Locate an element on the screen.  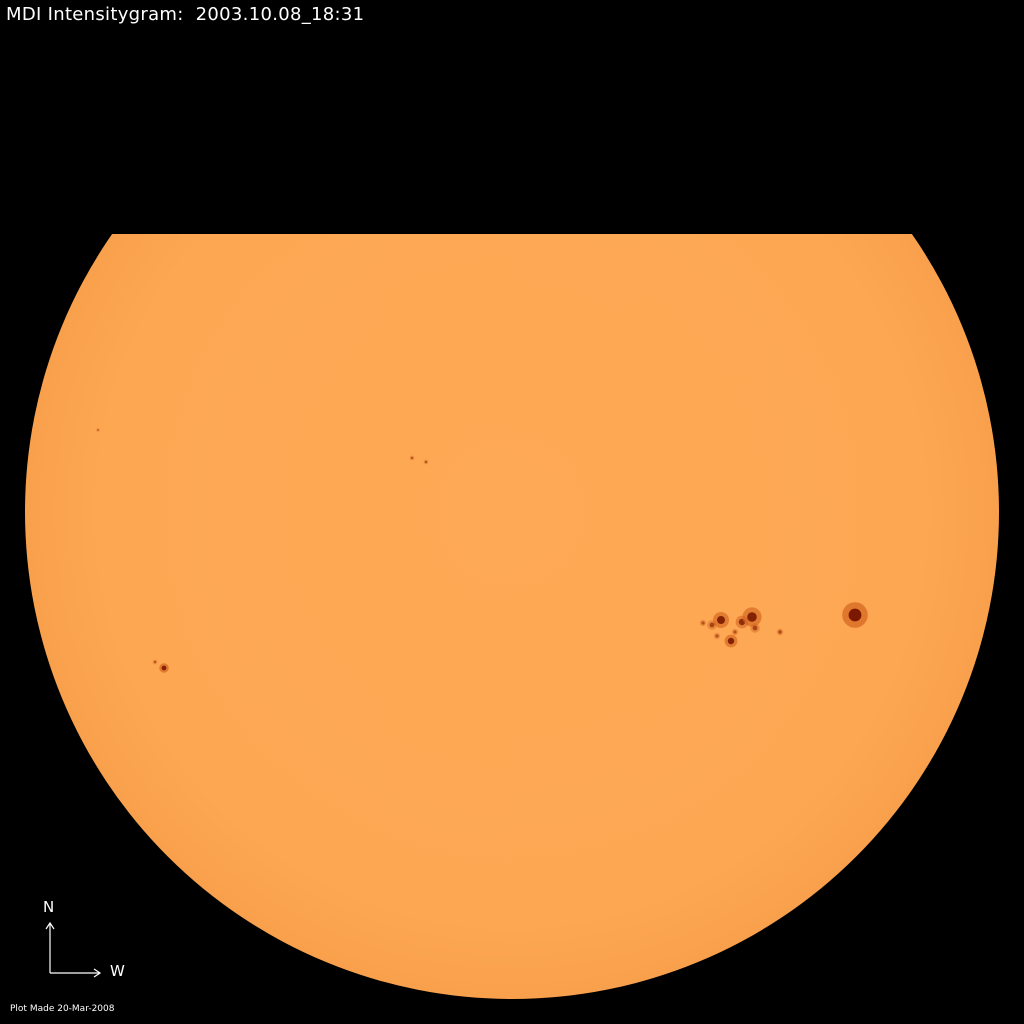
north-arrowhead is located at coordinates (50, 925).